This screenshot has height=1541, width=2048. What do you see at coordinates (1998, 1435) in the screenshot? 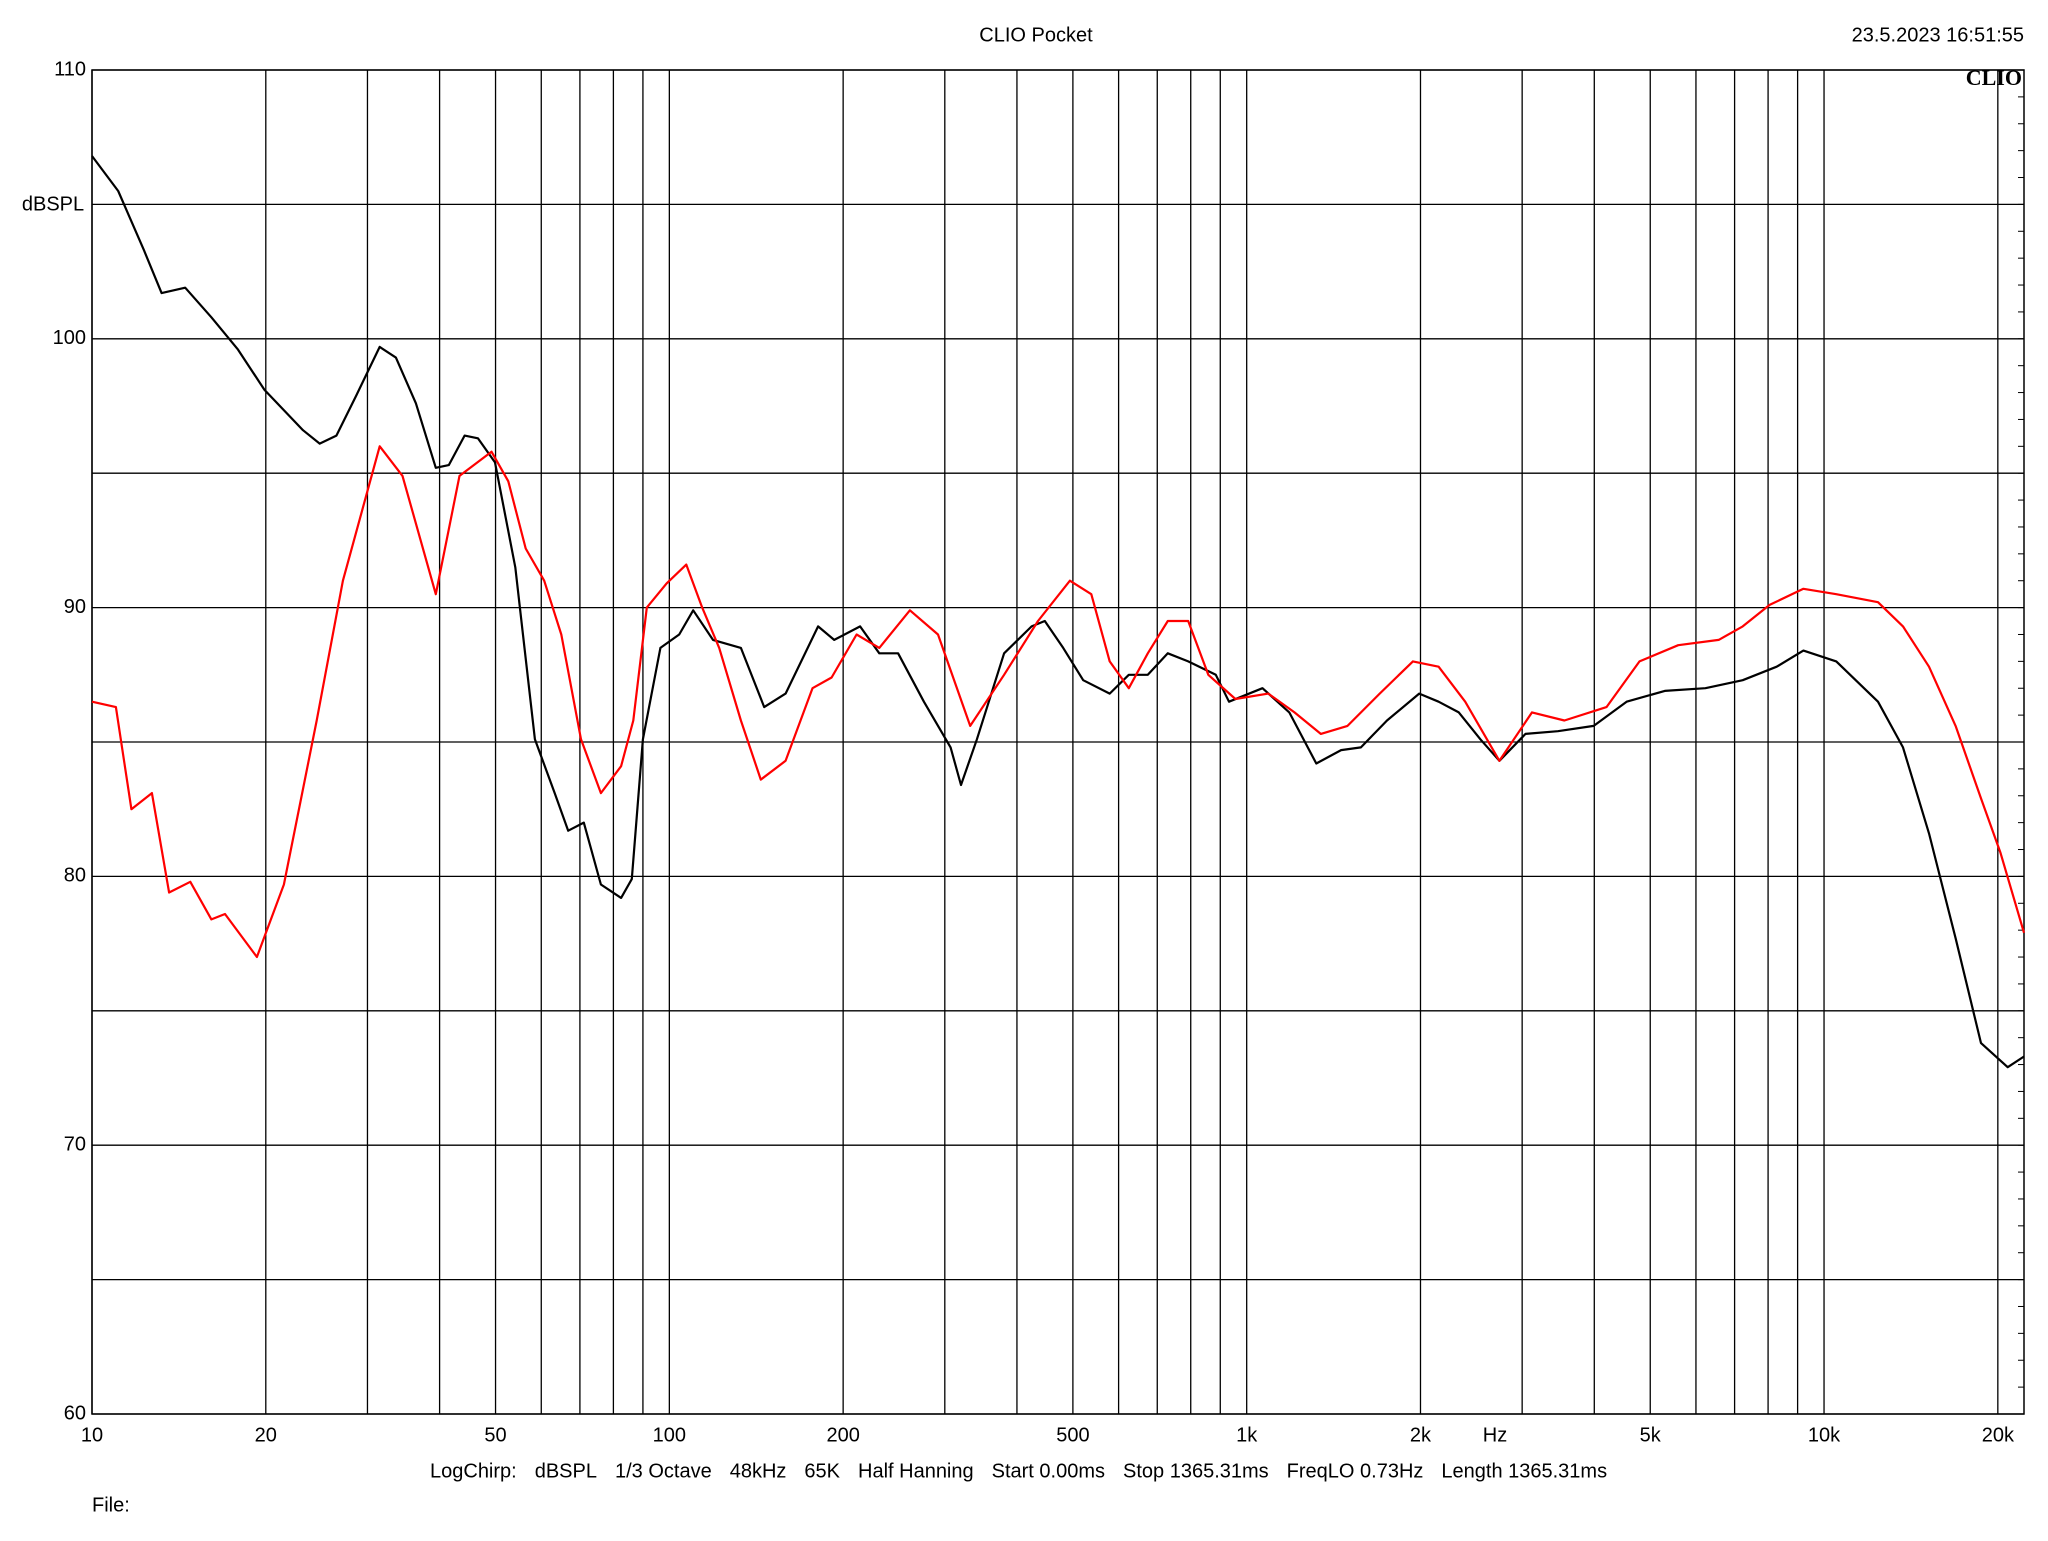
I see `x-tick-label: 20k` at bounding box center [1998, 1435].